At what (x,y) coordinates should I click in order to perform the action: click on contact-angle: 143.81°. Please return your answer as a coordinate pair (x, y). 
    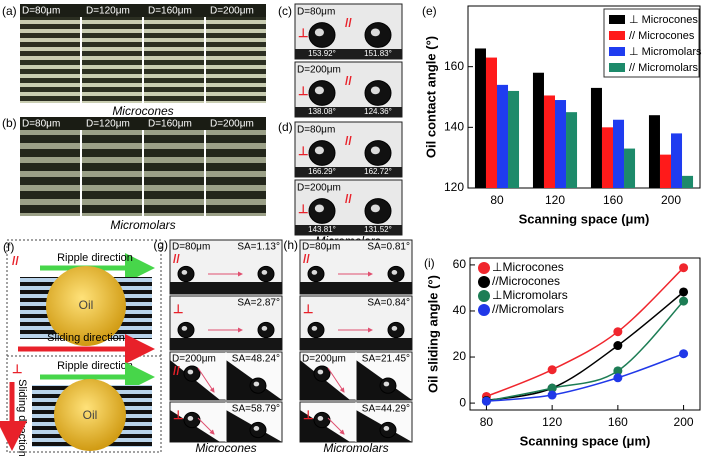
    Looking at the image, I should click on (322, 229).